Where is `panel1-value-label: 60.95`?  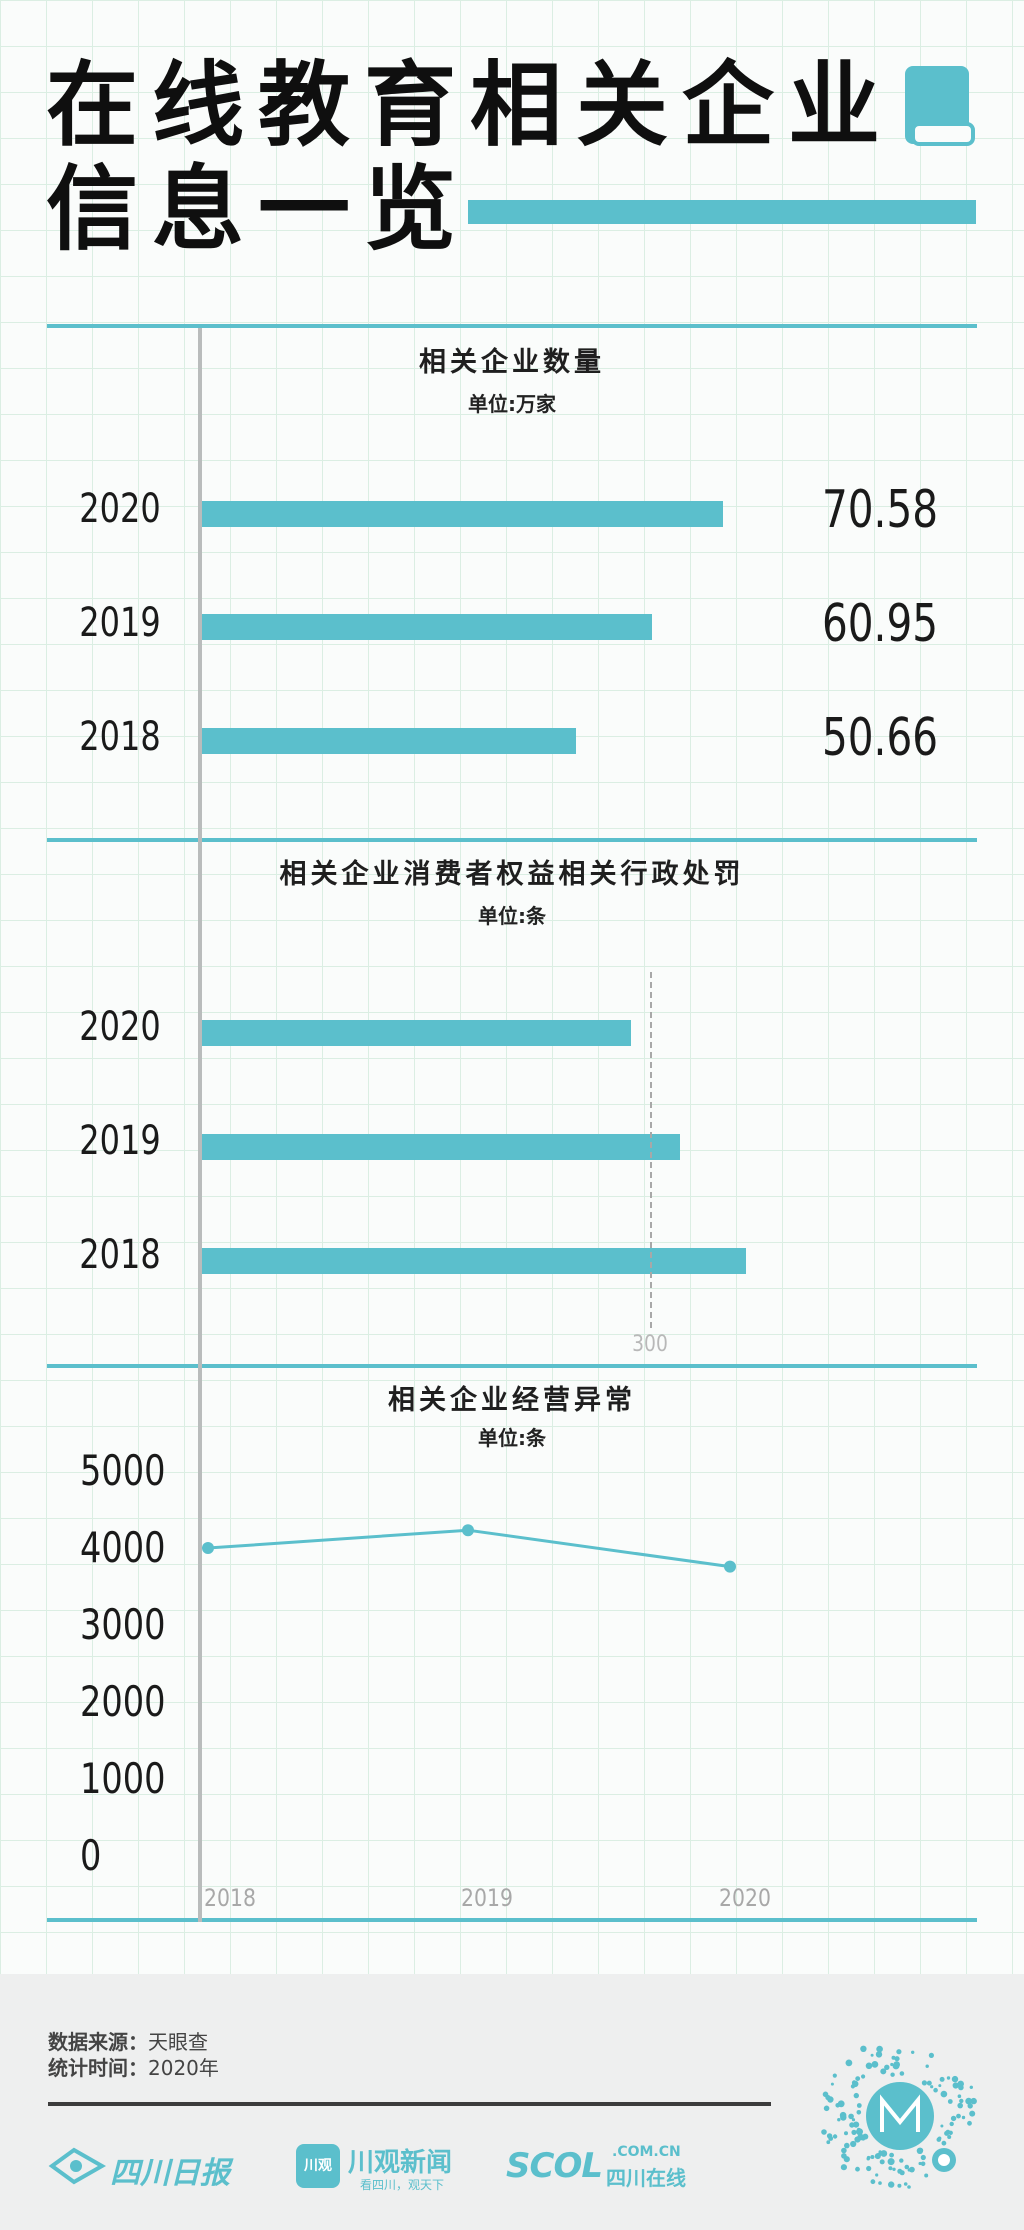 panel1-value-label: 60.95 is located at coordinates (880, 624).